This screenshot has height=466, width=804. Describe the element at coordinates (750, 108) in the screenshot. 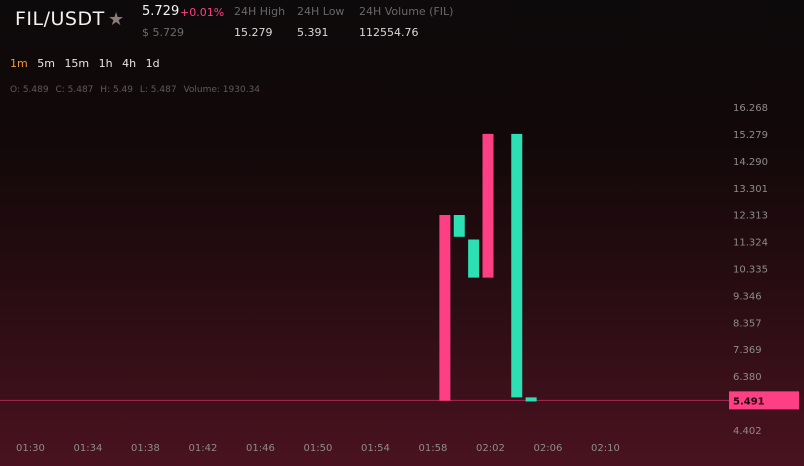

I see `y-tick-label: 16.268` at that location.